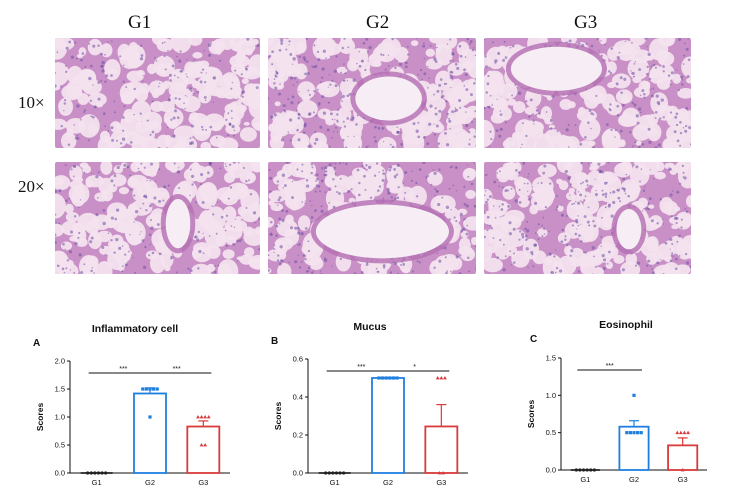 This screenshot has width=730, height=495. I want to click on micrograph-image, so click(587, 218).